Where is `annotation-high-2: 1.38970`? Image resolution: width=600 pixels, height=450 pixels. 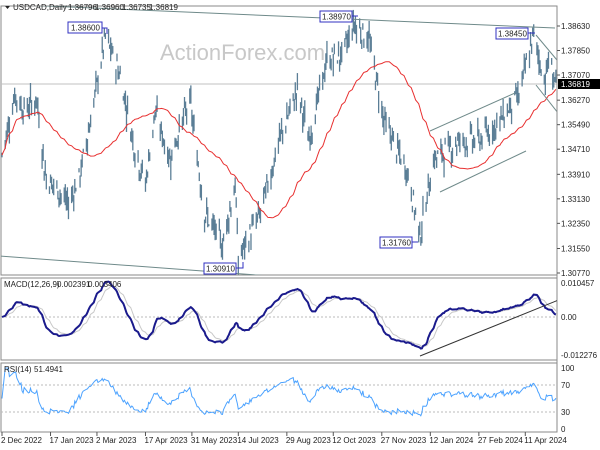
annotation-high-2: 1.38970 is located at coordinates (338, 16).